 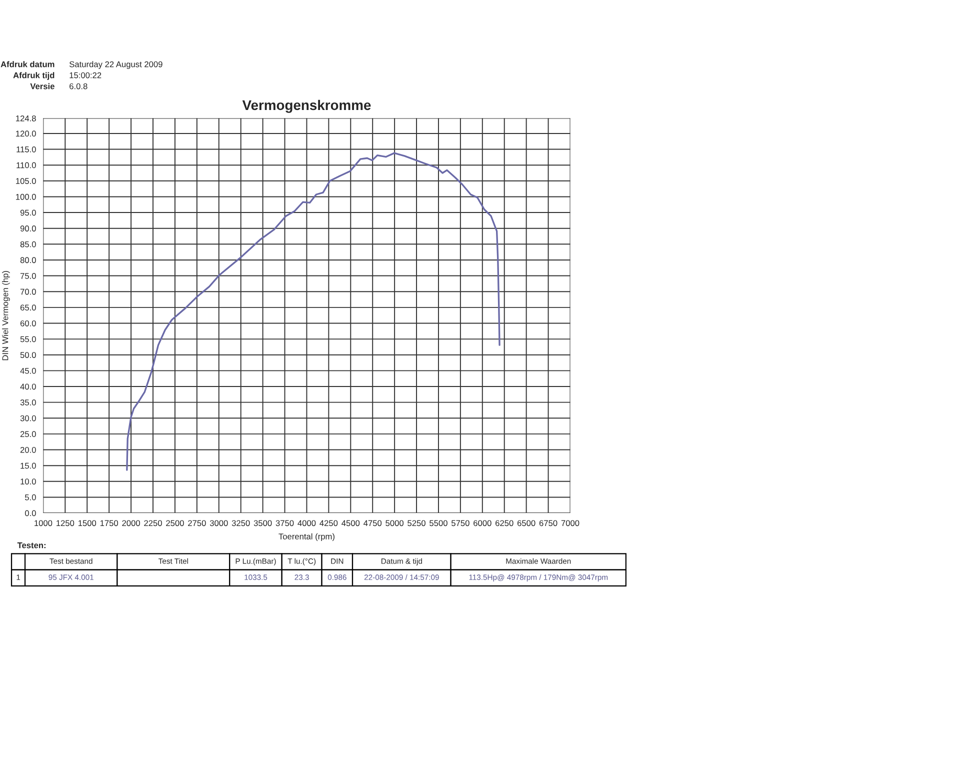 I want to click on x-tick-label: 1250, so click(x=65, y=523).